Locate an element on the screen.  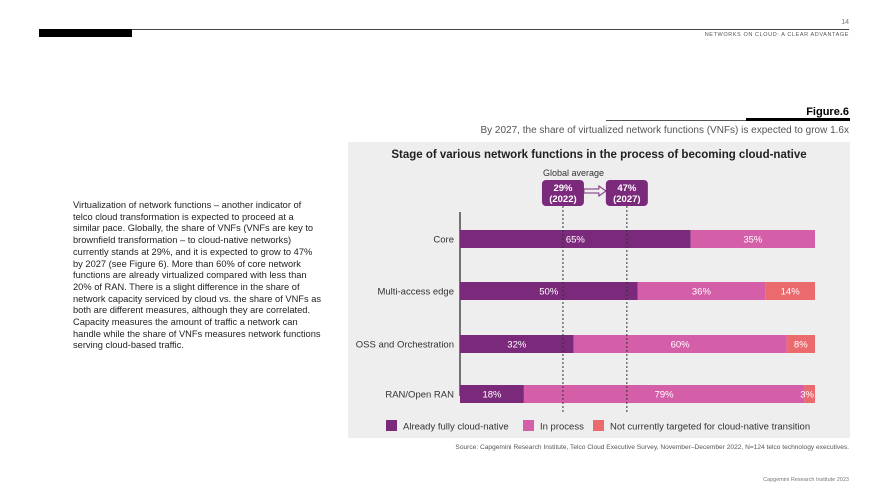
reference-badge-year: (2022) is located at coordinates (562, 199).